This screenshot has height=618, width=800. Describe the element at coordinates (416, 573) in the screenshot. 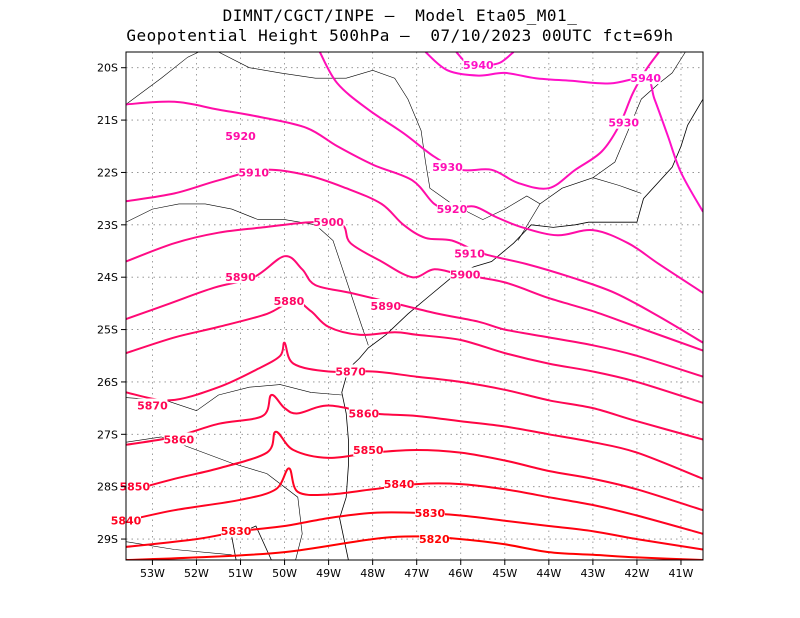

I see `tick-label-lon: 47W` at that location.